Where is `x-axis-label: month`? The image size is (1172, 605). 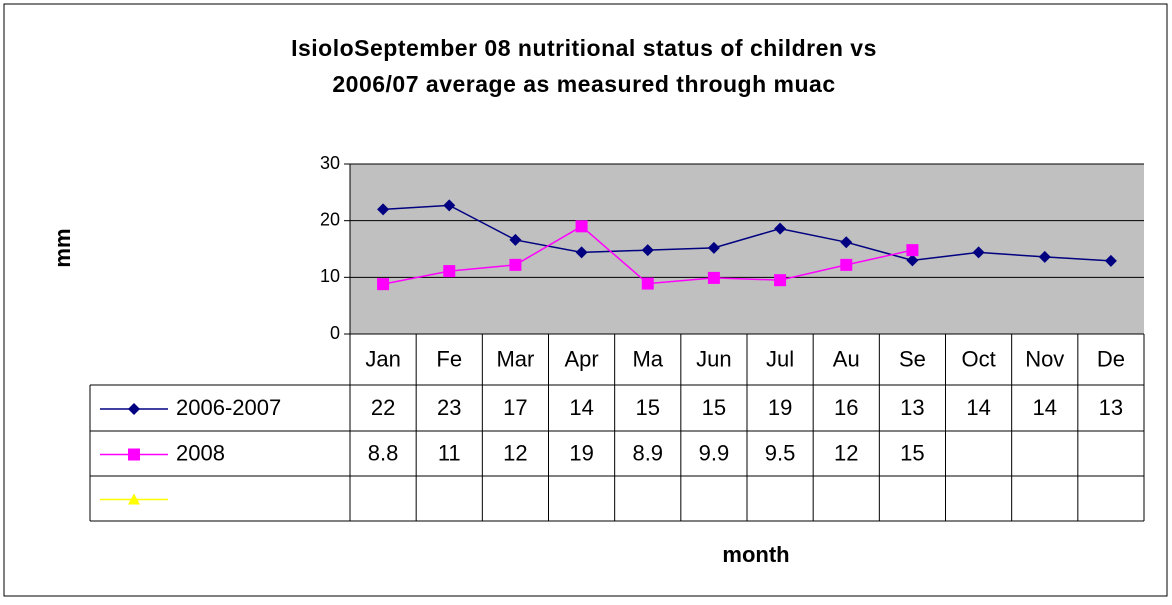
x-axis-label: month is located at coordinates (755, 554).